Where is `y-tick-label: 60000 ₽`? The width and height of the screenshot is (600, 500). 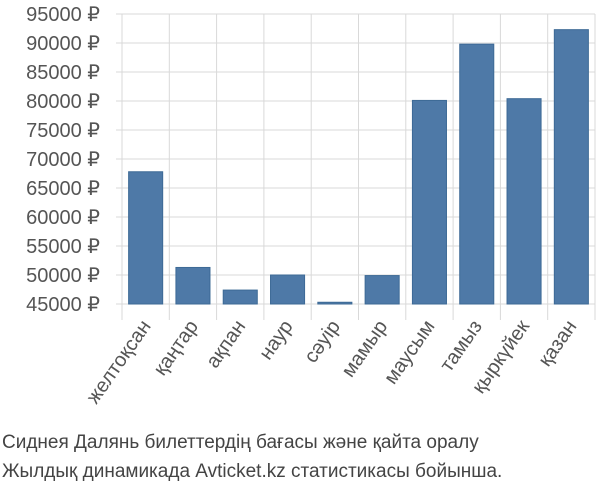
y-tick-label: 60000 ₽ is located at coordinates (63, 218).